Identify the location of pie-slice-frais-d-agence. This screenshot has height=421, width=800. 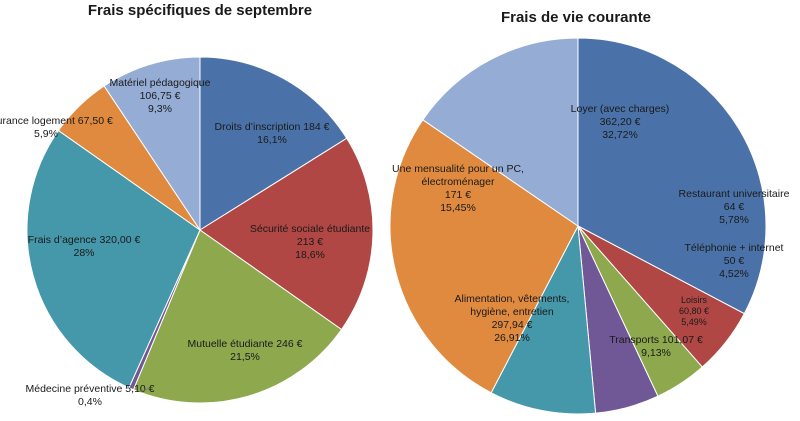
(113, 259).